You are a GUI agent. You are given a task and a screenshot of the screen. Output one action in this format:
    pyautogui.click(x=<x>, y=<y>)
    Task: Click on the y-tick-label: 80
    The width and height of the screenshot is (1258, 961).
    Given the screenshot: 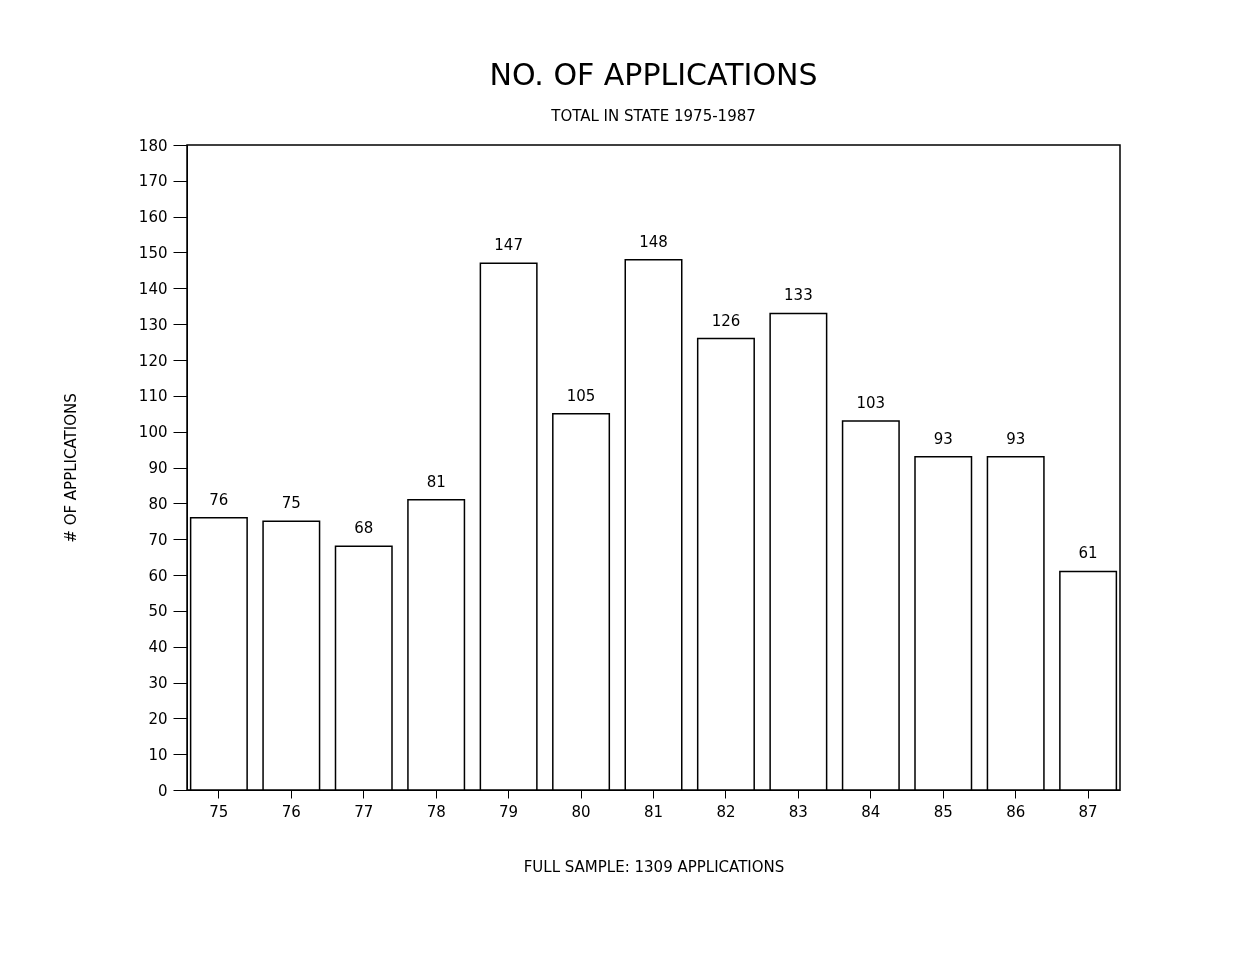 What is the action you would take?
    pyautogui.click(x=158, y=503)
    